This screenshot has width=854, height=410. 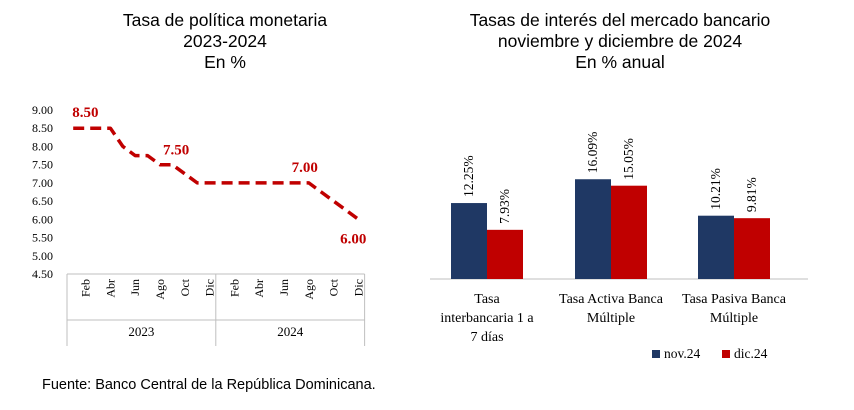 What do you see at coordinates (486, 337) in the screenshot?
I see `bar-category-label: 7 días` at bounding box center [486, 337].